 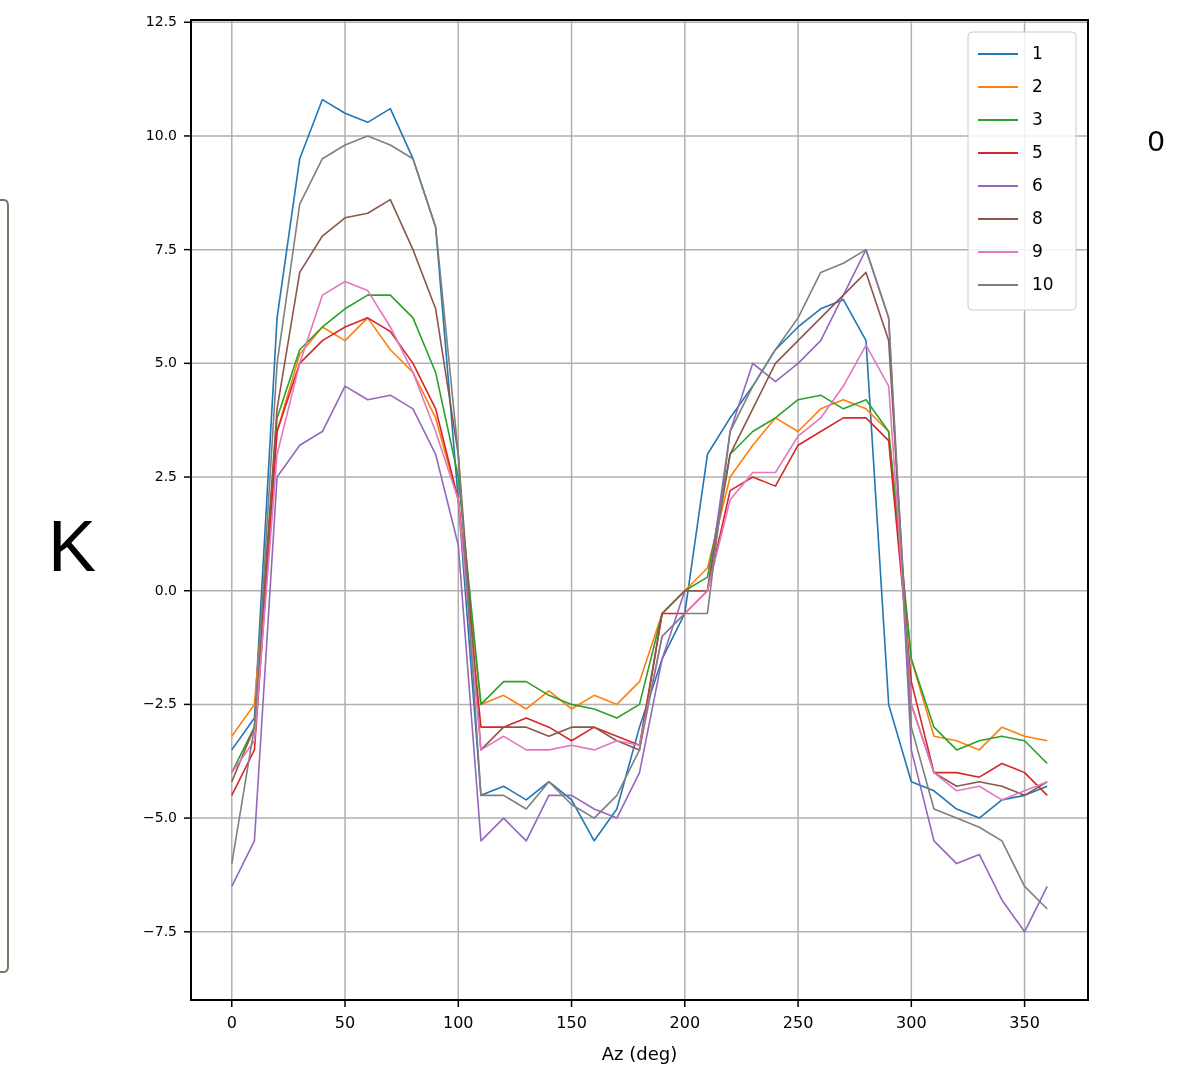 I want to click on x-axis-title: Az (deg), so click(x=639, y=1053).